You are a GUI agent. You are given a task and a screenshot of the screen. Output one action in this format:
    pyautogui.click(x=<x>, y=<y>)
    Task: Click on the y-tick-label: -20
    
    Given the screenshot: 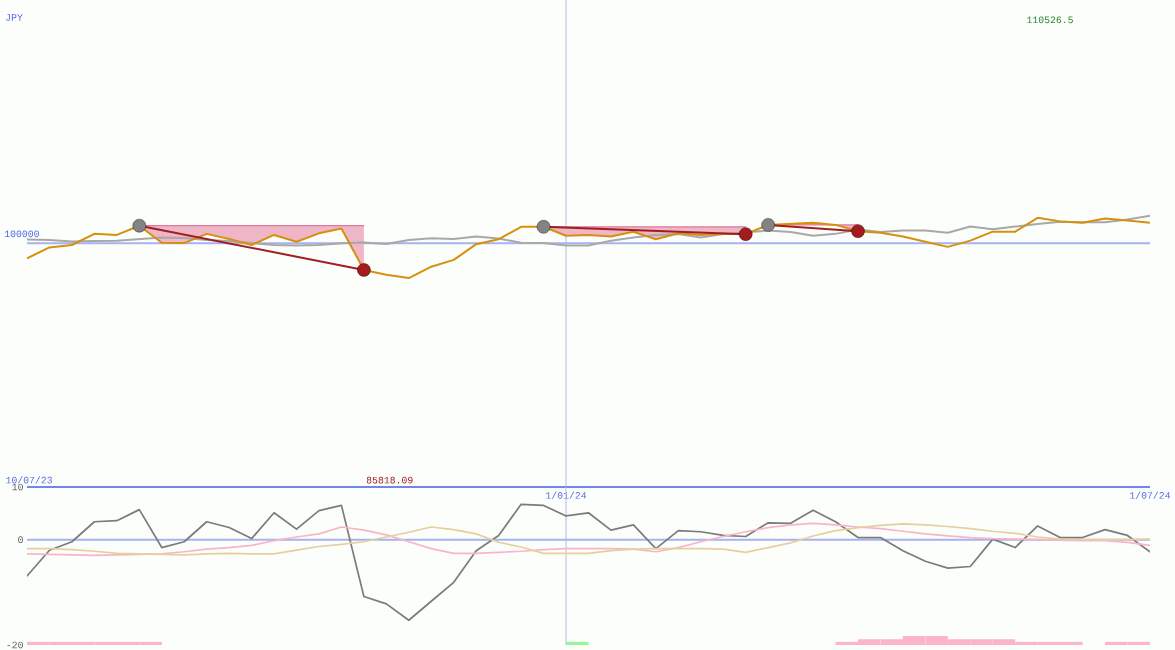 What is the action you would take?
    pyautogui.click(x=15, y=645)
    